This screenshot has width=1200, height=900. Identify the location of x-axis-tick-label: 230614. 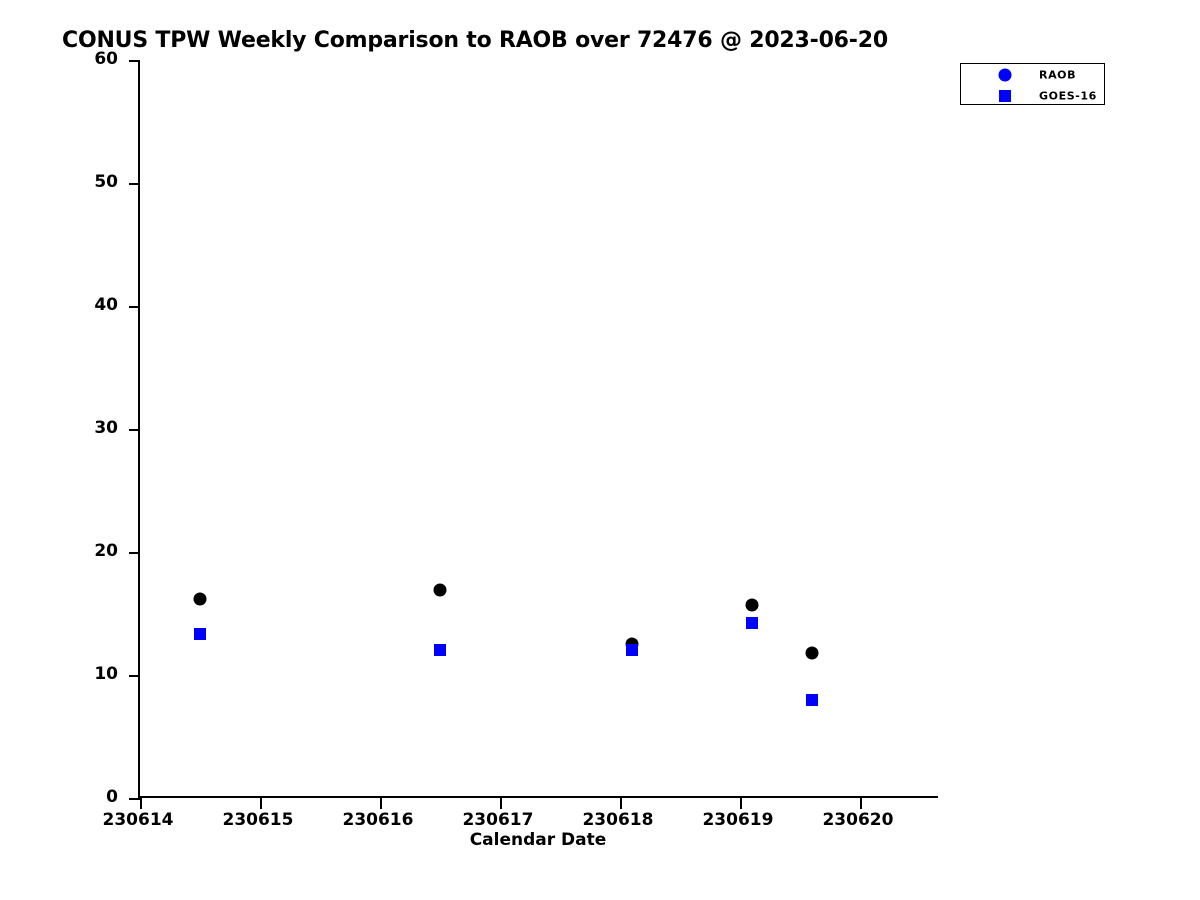
(138, 820).